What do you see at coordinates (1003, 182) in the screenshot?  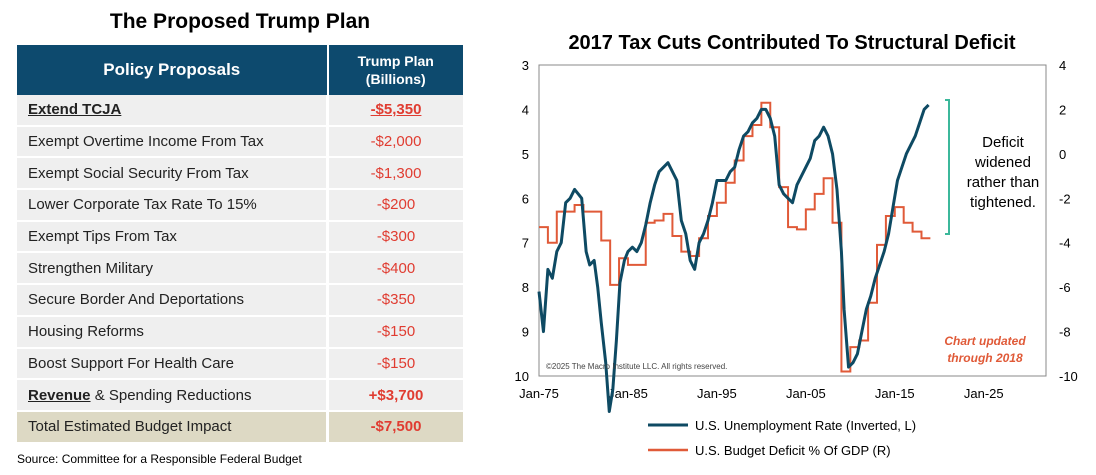 I see `annotation-text: rather than` at bounding box center [1003, 182].